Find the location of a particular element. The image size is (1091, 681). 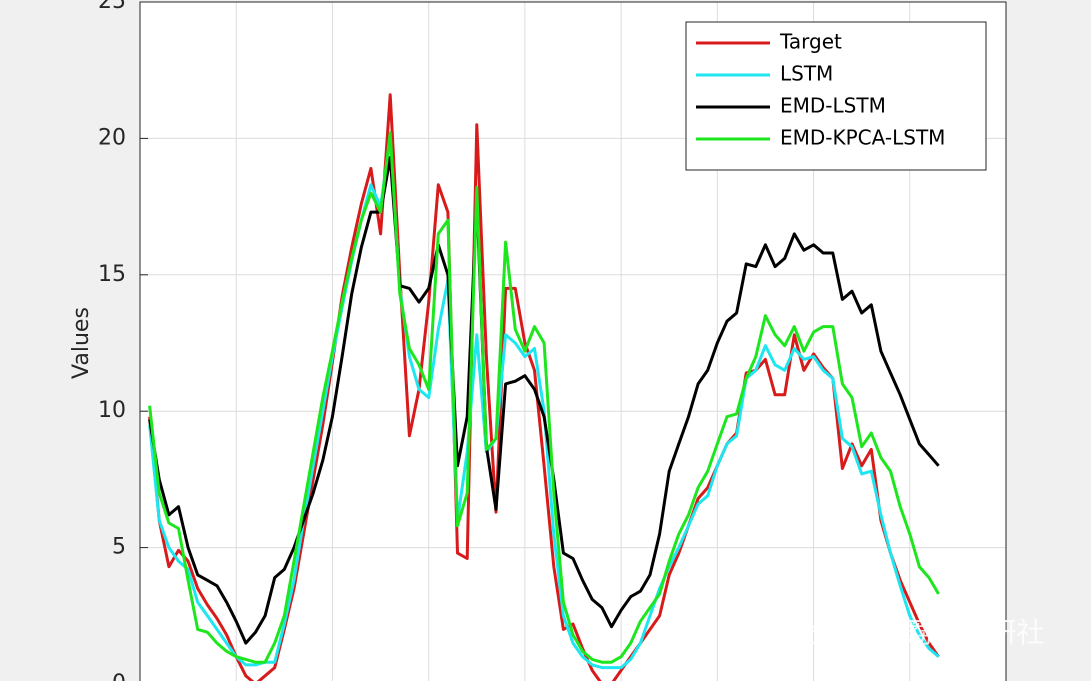

legend-box is located at coordinates (836, 96).